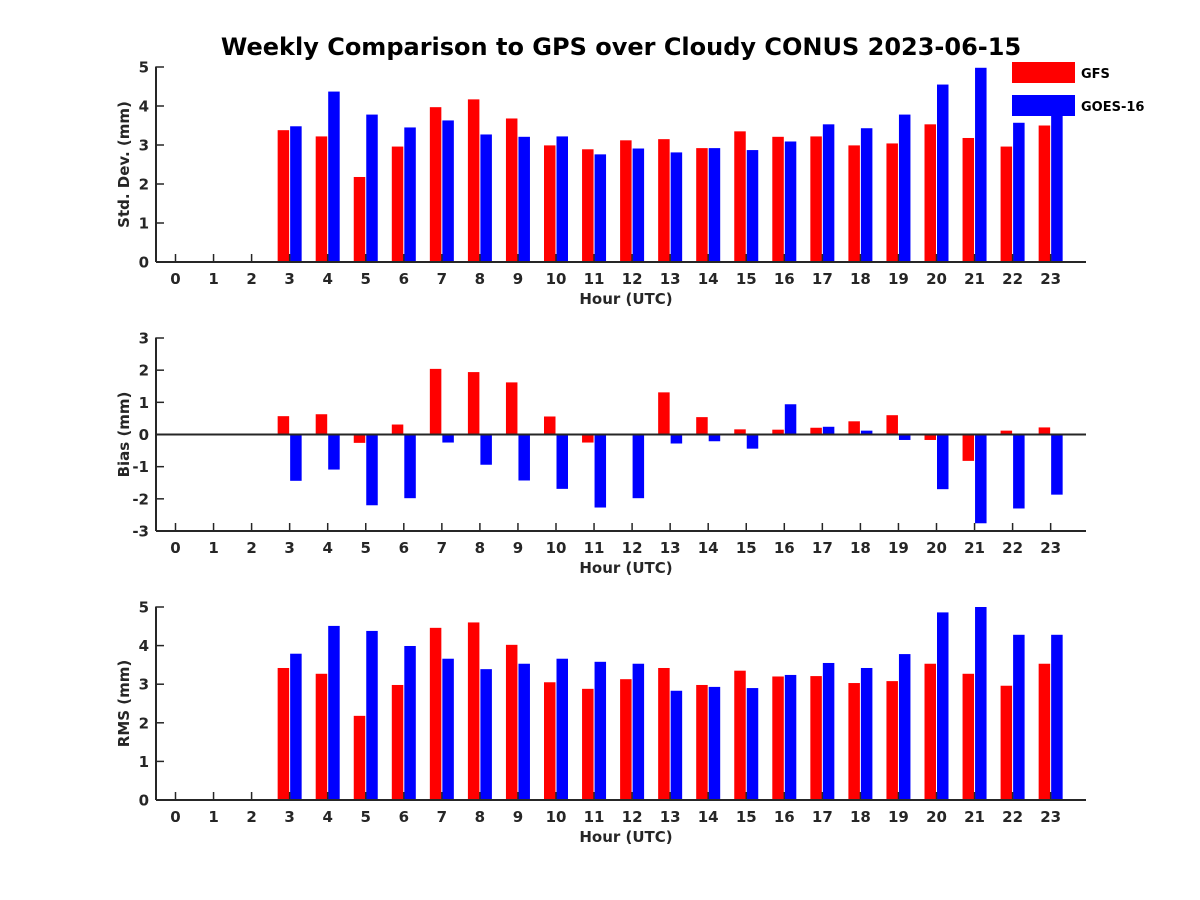 The image size is (1200, 900). What do you see at coordinates (784, 548) in the screenshot?
I see `x-tick-label: 16` at bounding box center [784, 548].